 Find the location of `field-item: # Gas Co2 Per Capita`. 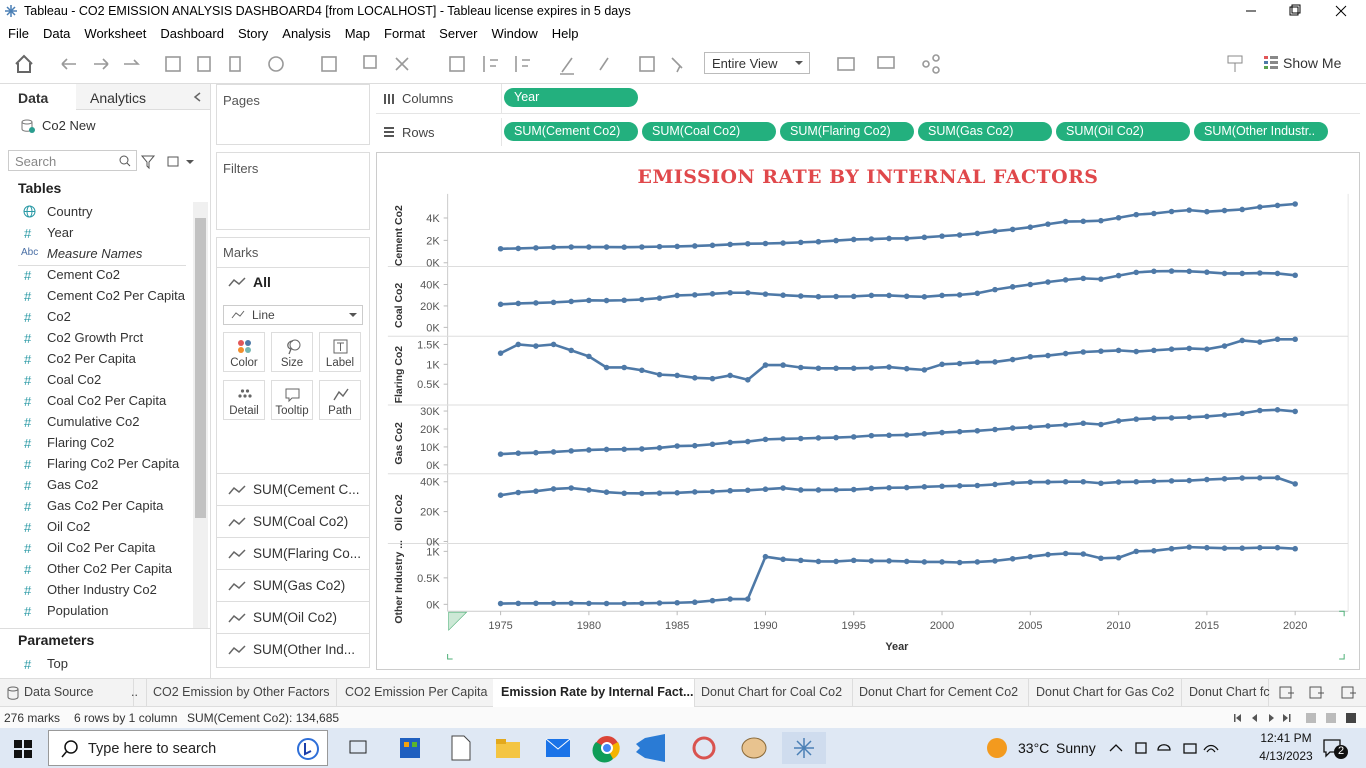

field-item: # Gas Co2 Per Capita is located at coordinates (95, 505).